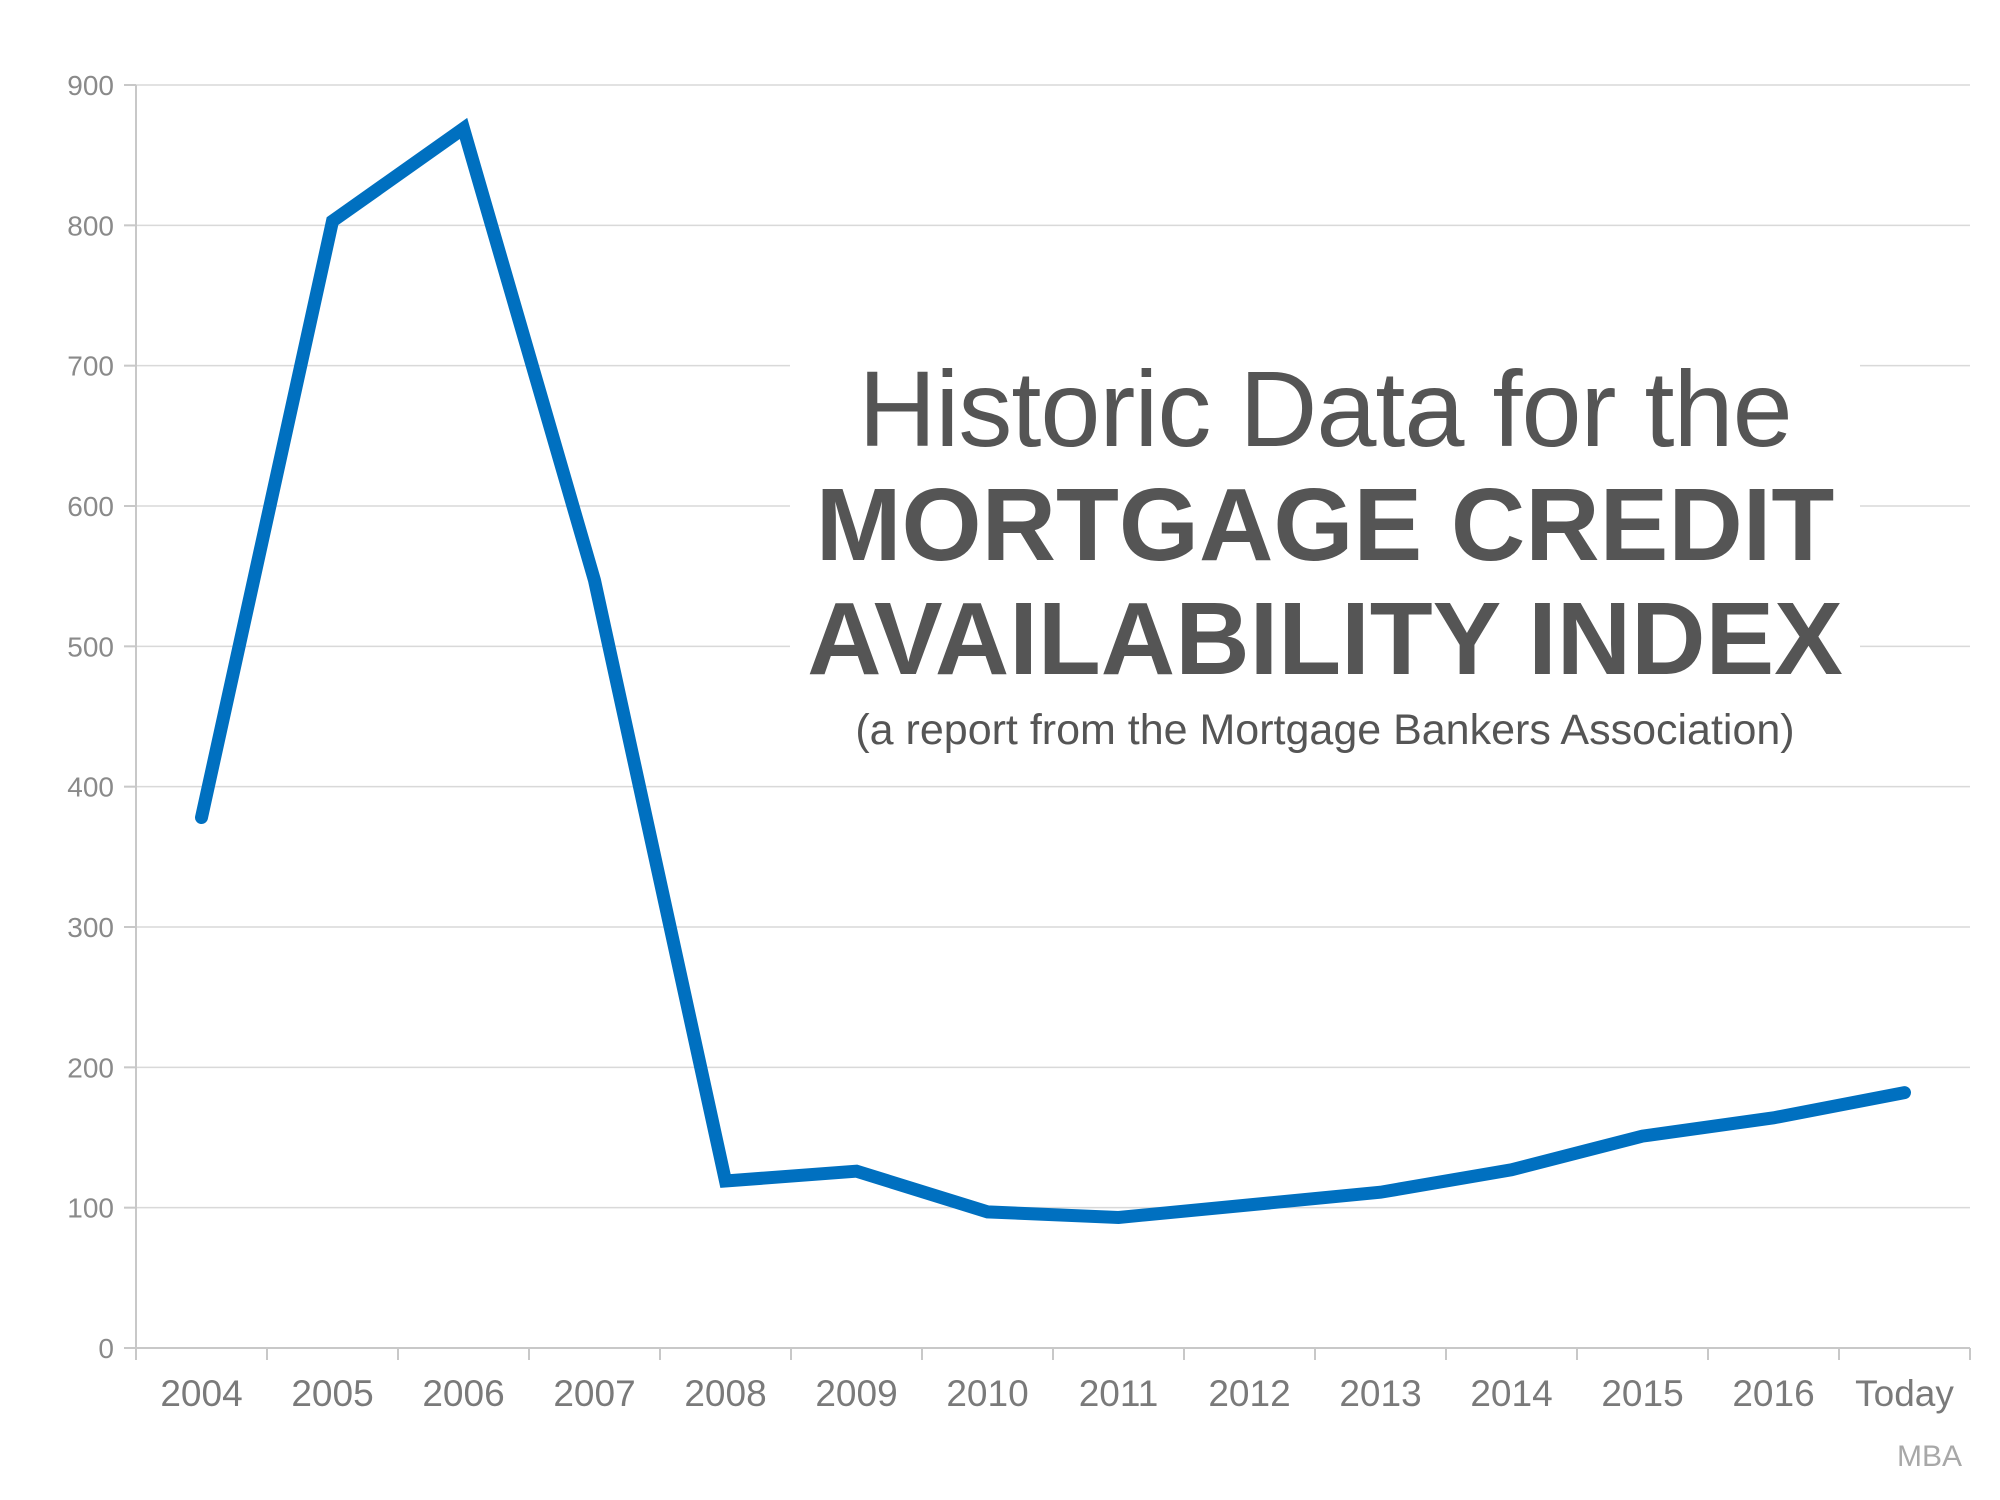 This screenshot has height=1500, width=2000. I want to click on y-tick-label-700: 700, so click(90, 366).